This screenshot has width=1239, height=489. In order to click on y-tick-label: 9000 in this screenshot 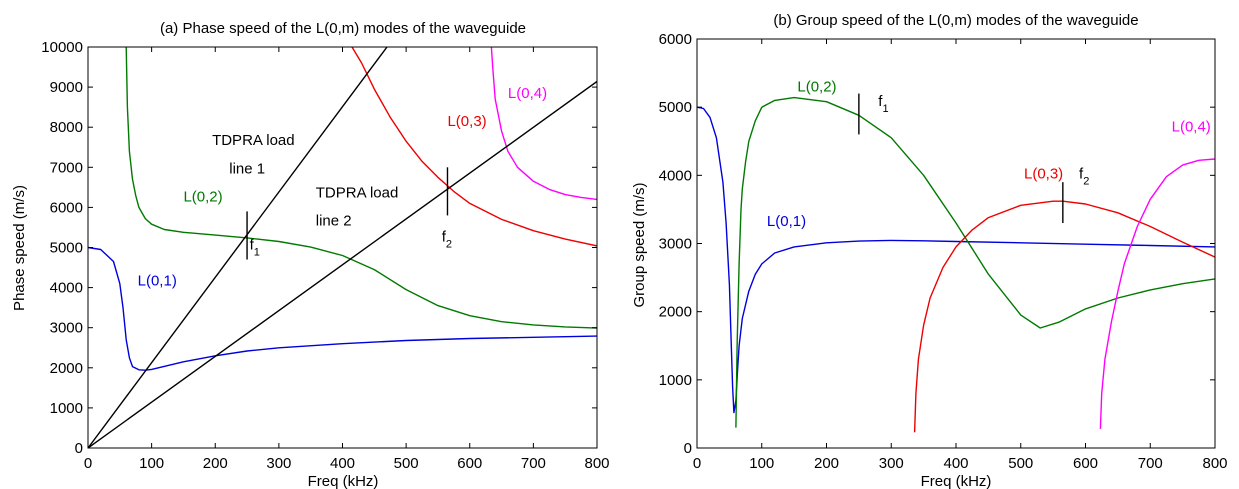, I will do `click(66, 87)`.